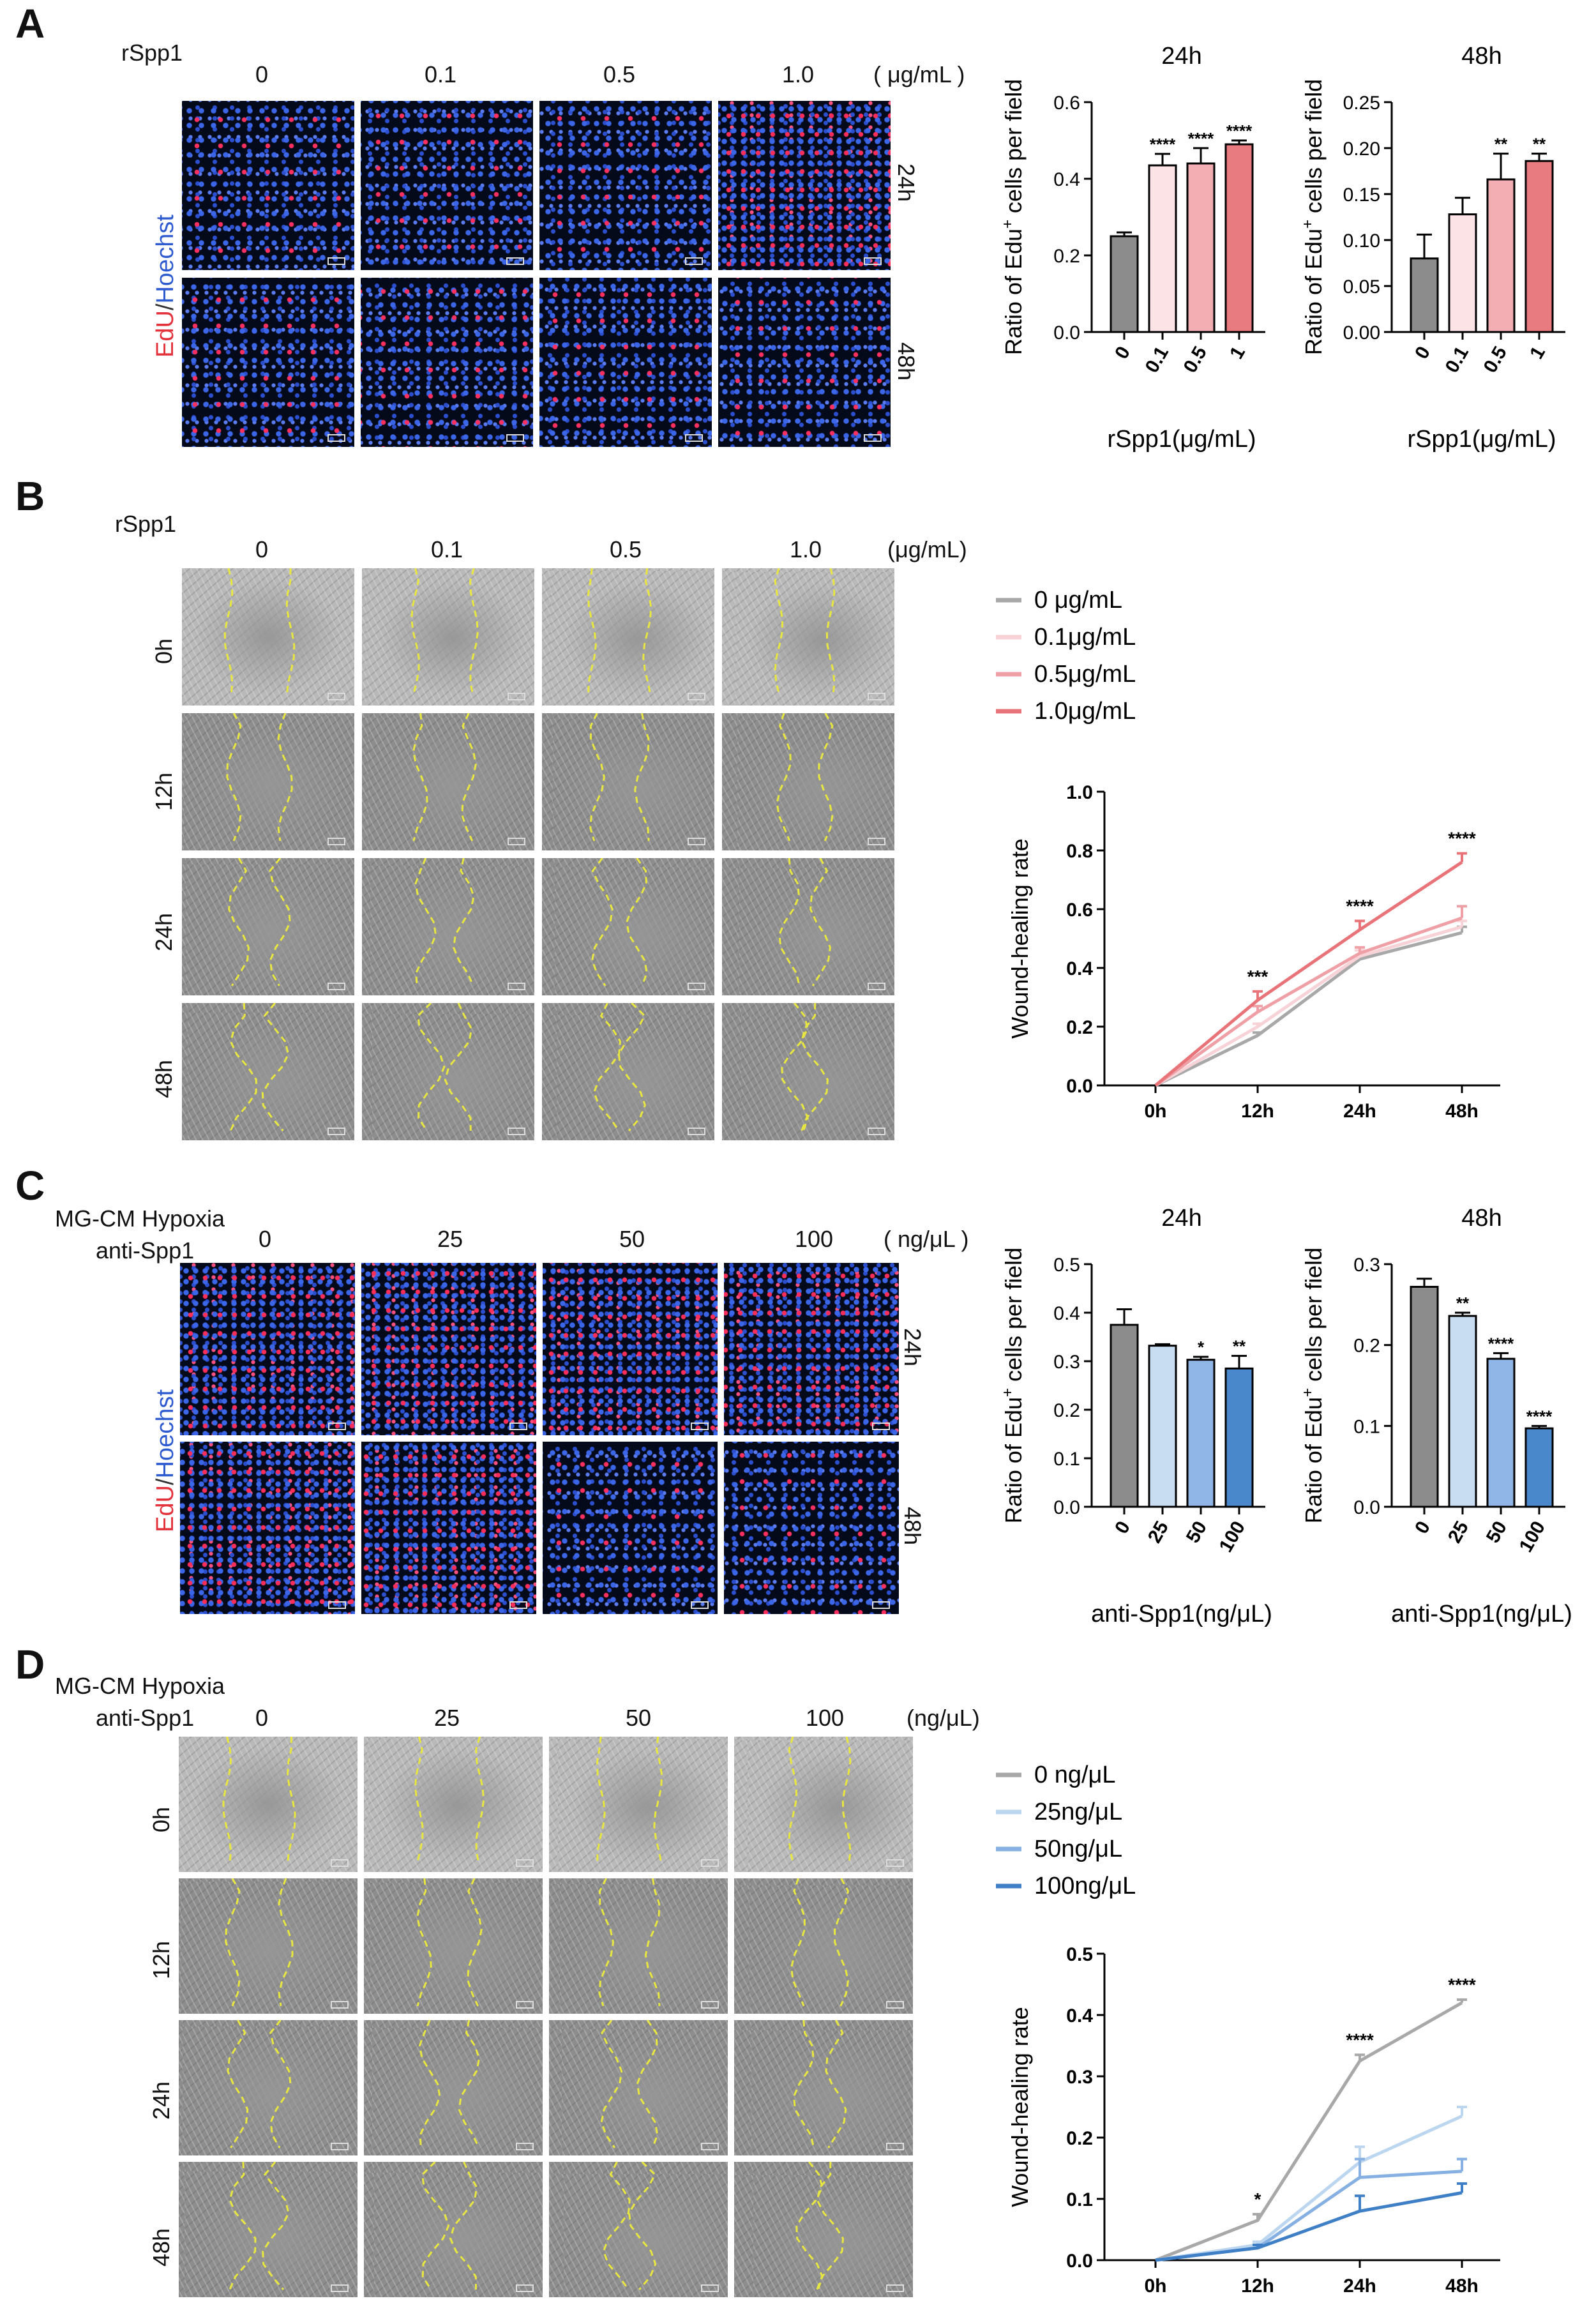 The width and height of the screenshot is (1596, 2317). What do you see at coordinates (1085, 637) in the screenshot?
I see `legend-label: 0.1μg/mL` at bounding box center [1085, 637].